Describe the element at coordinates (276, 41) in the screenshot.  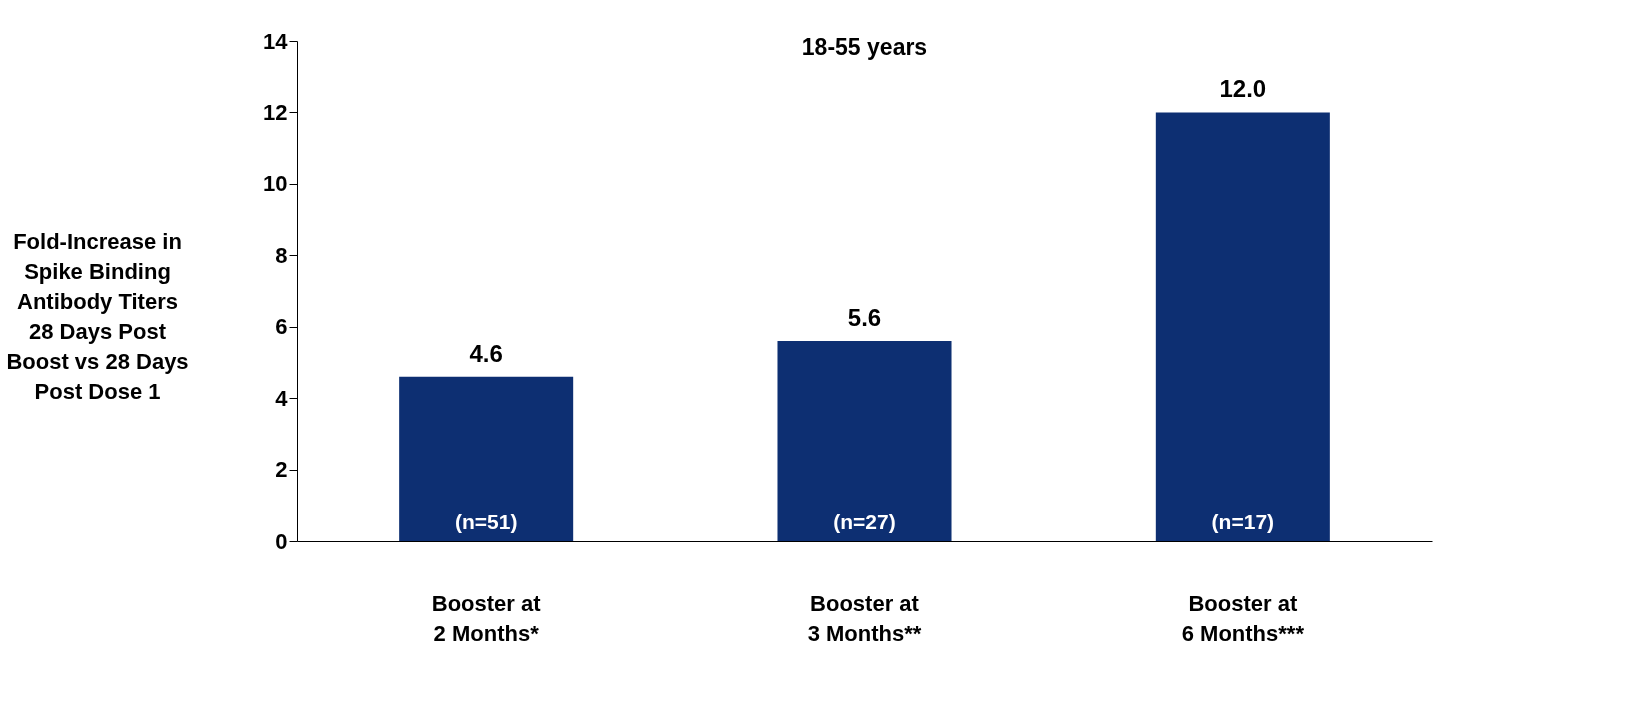
I see `y-tick-label: 14` at that location.